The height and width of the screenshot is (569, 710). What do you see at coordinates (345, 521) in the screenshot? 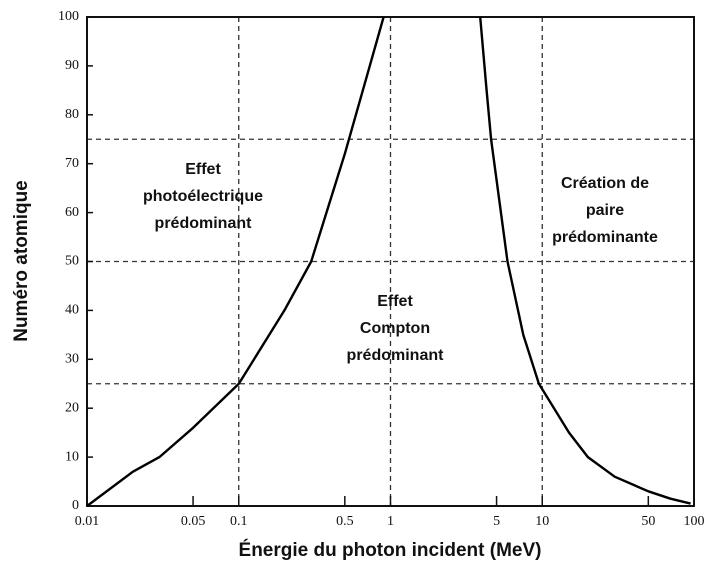
I see `x-tick-label: 0.5` at bounding box center [345, 521].